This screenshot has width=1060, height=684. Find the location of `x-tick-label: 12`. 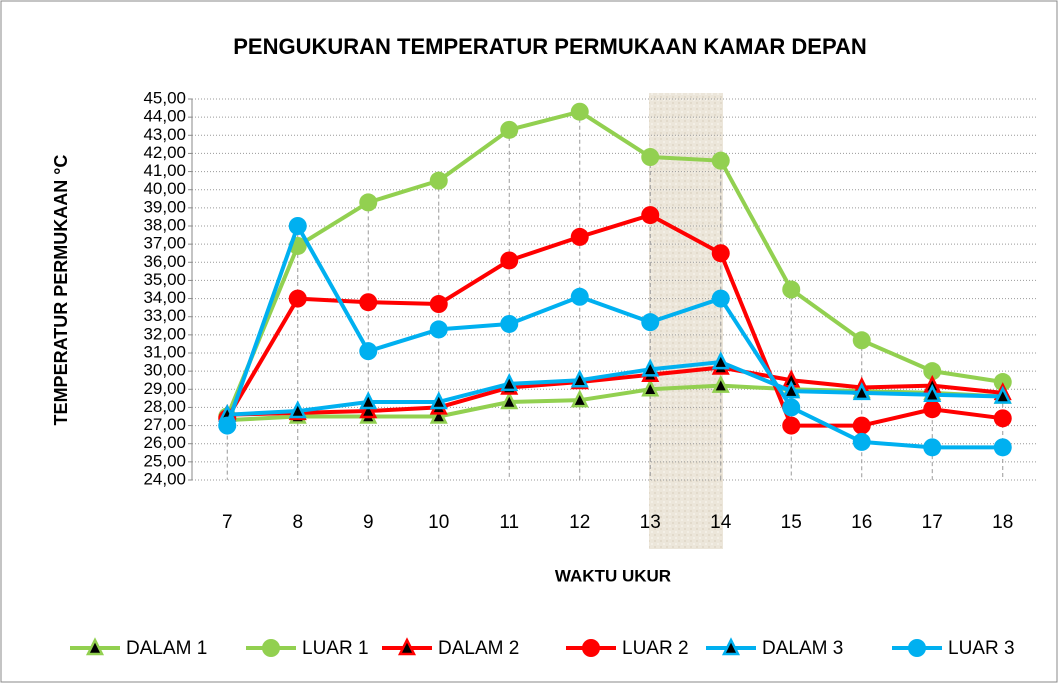

x-tick-label: 12 is located at coordinates (579, 522).